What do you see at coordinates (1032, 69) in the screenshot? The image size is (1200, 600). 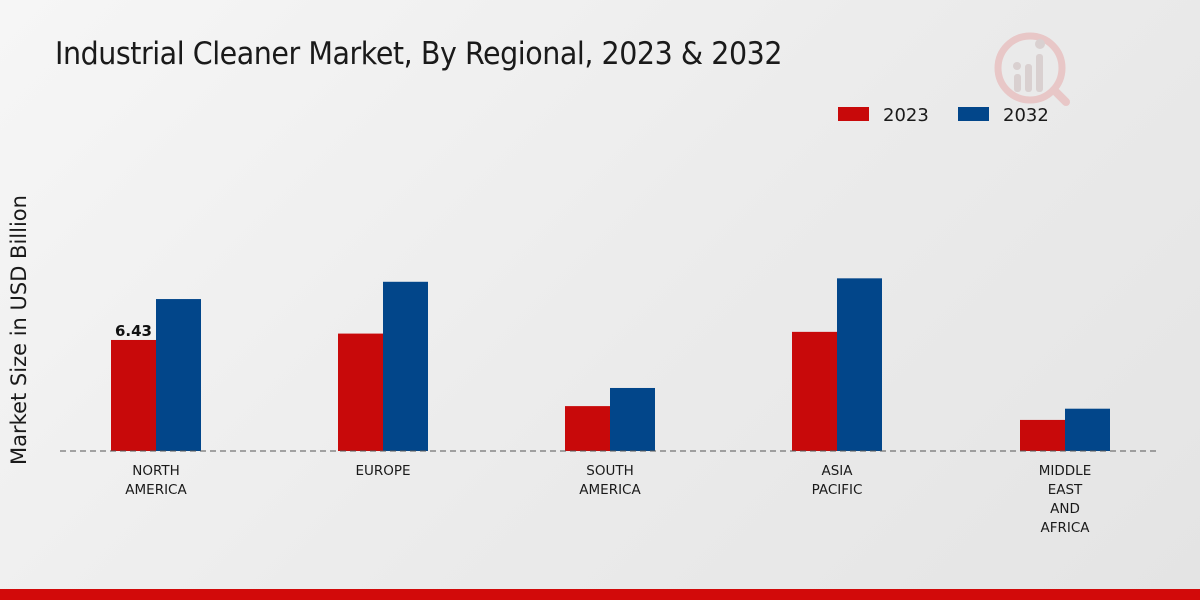 I see `brand-logo` at bounding box center [1032, 69].